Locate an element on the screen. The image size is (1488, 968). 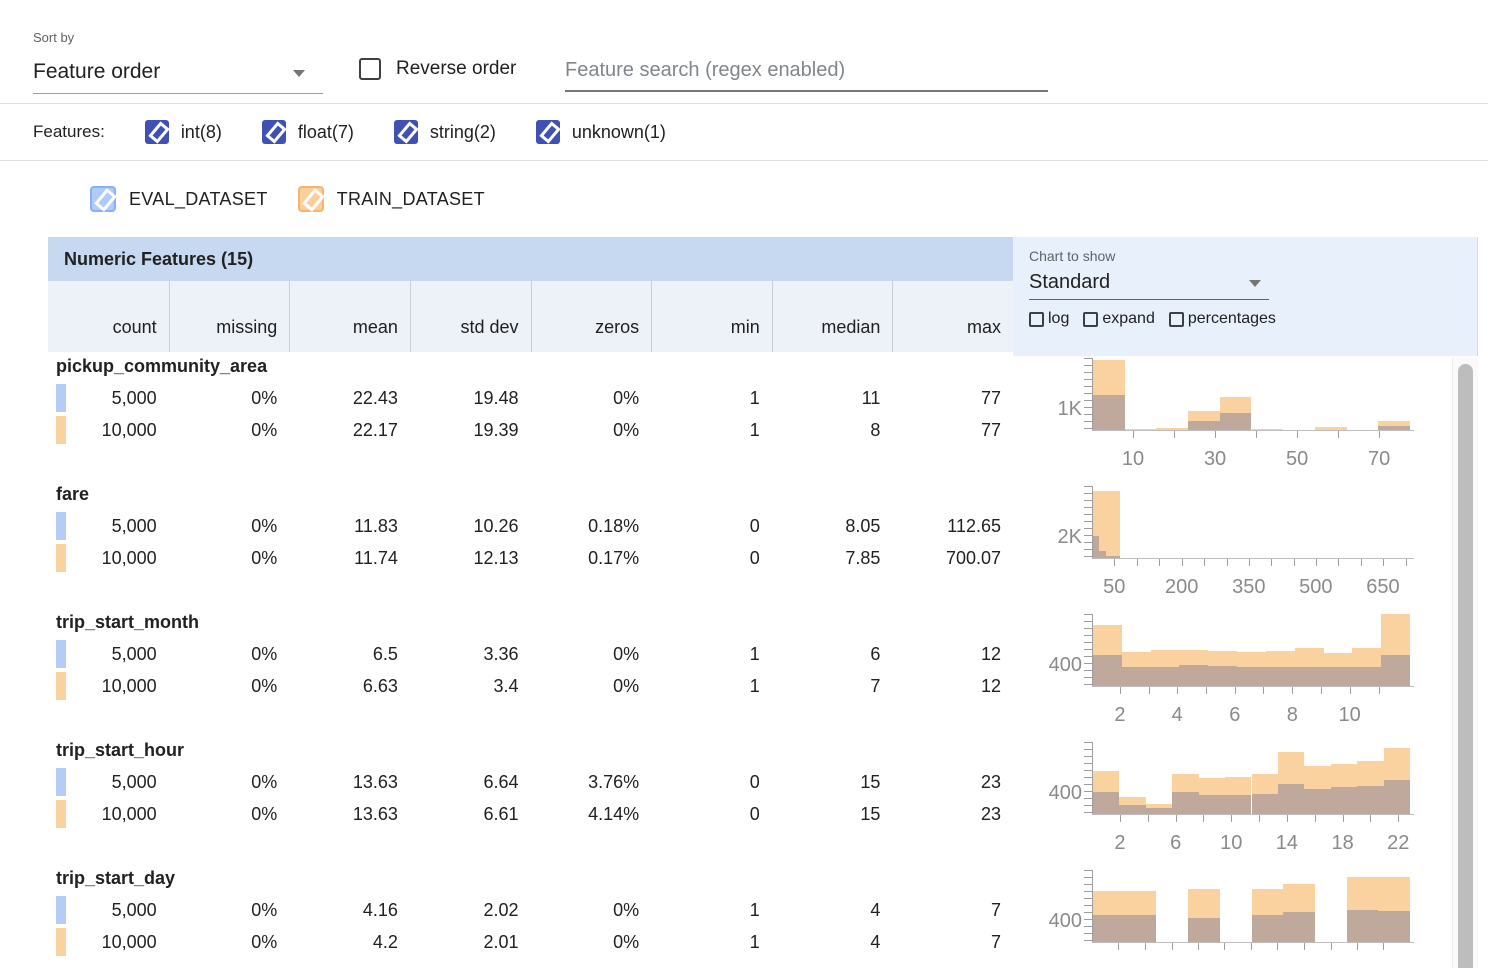
stat-cell-mean: 11.83 is located at coordinates (376, 525).